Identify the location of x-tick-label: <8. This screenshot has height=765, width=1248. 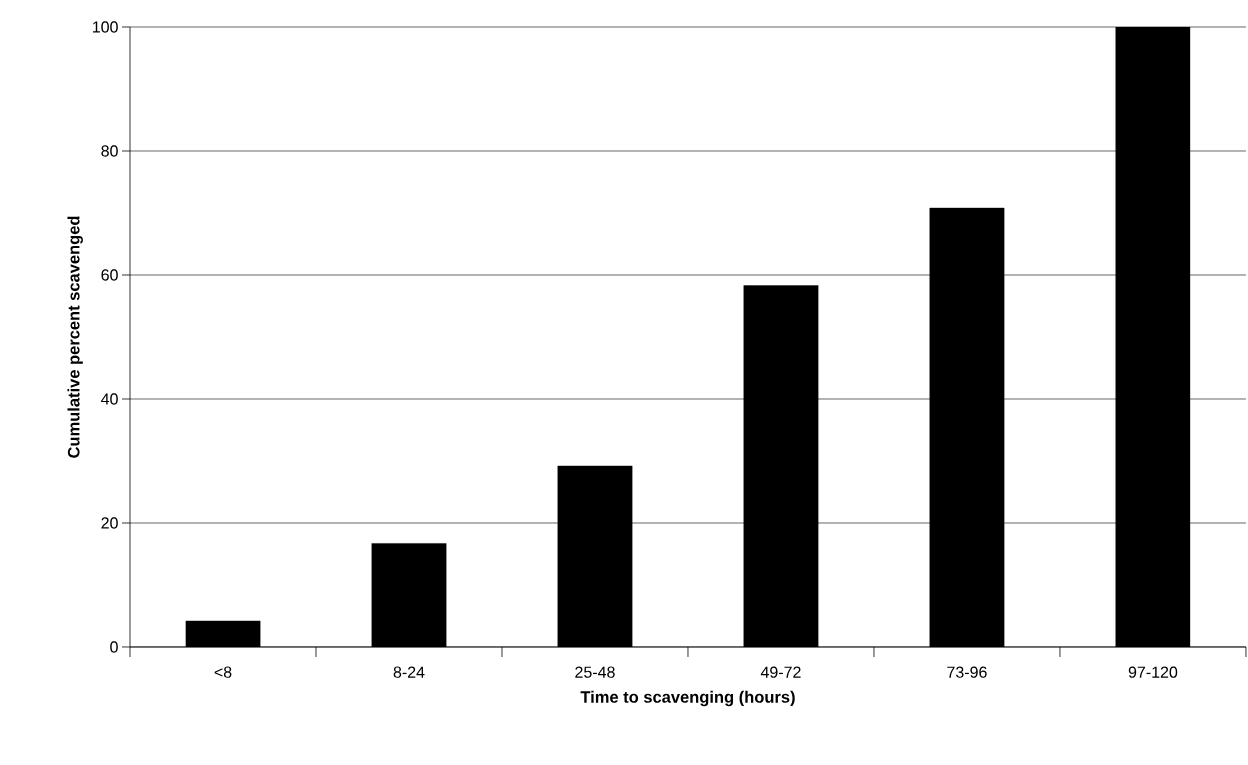
(223, 672).